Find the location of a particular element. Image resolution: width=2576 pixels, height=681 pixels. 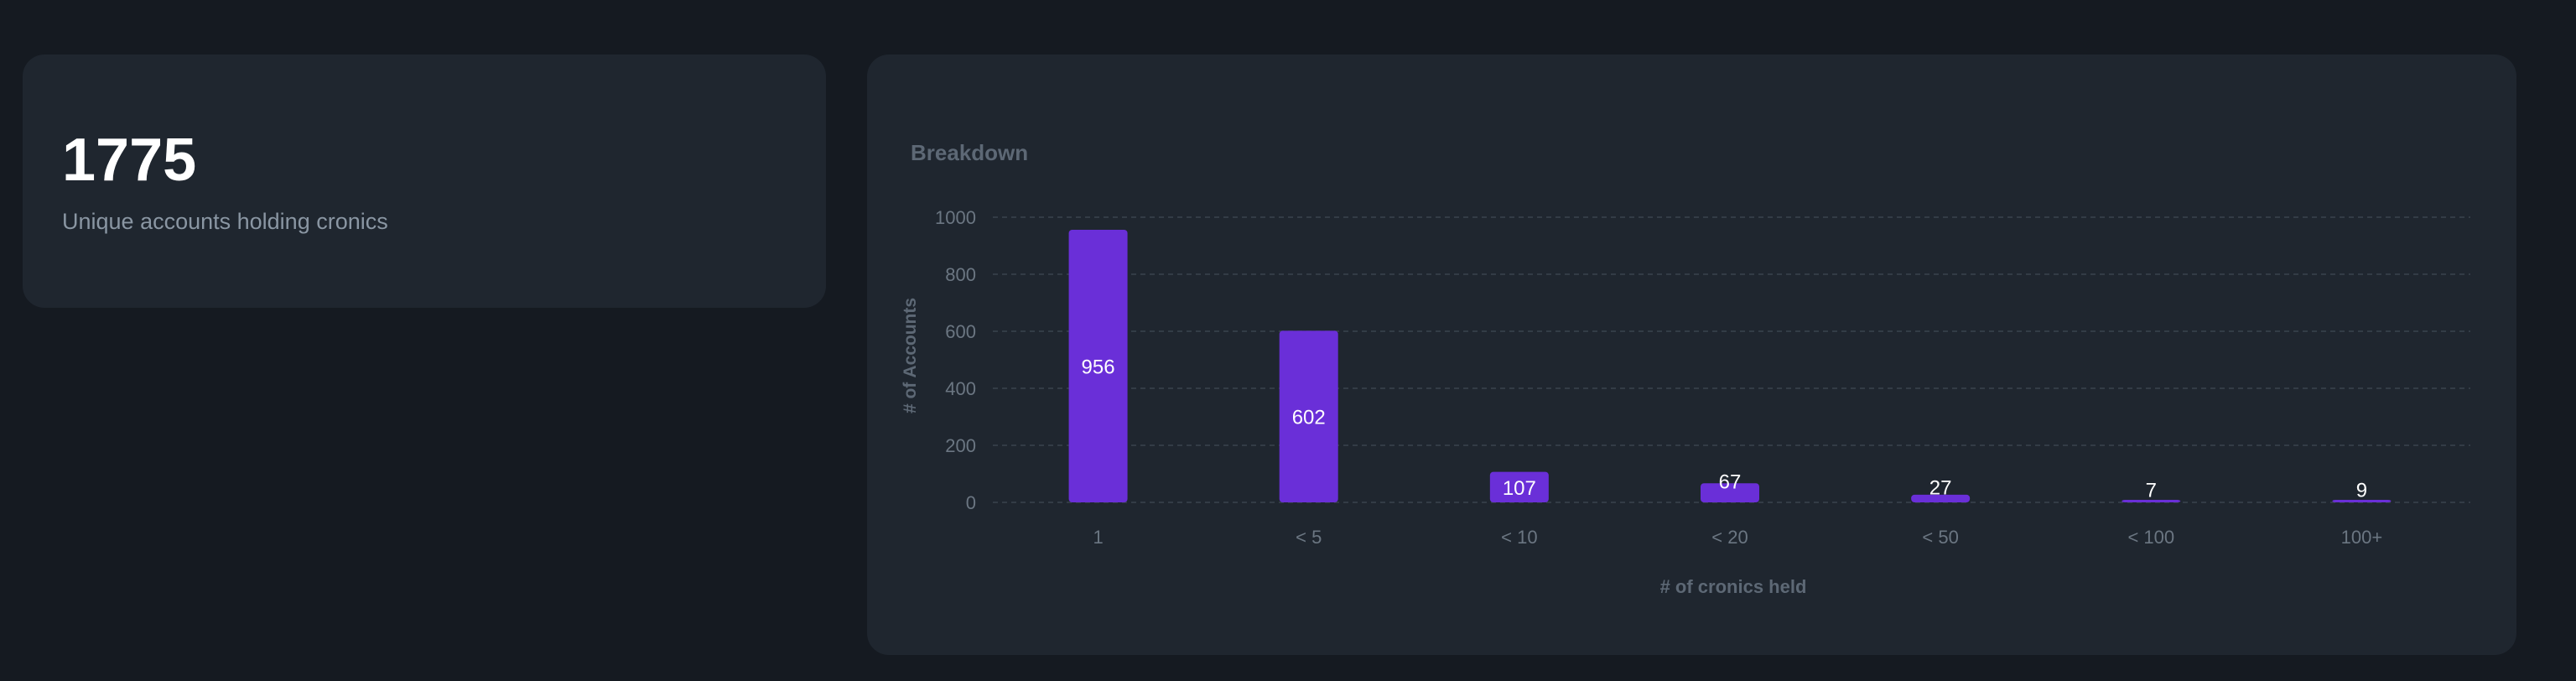

chart-title: Breakdown is located at coordinates (970, 152).